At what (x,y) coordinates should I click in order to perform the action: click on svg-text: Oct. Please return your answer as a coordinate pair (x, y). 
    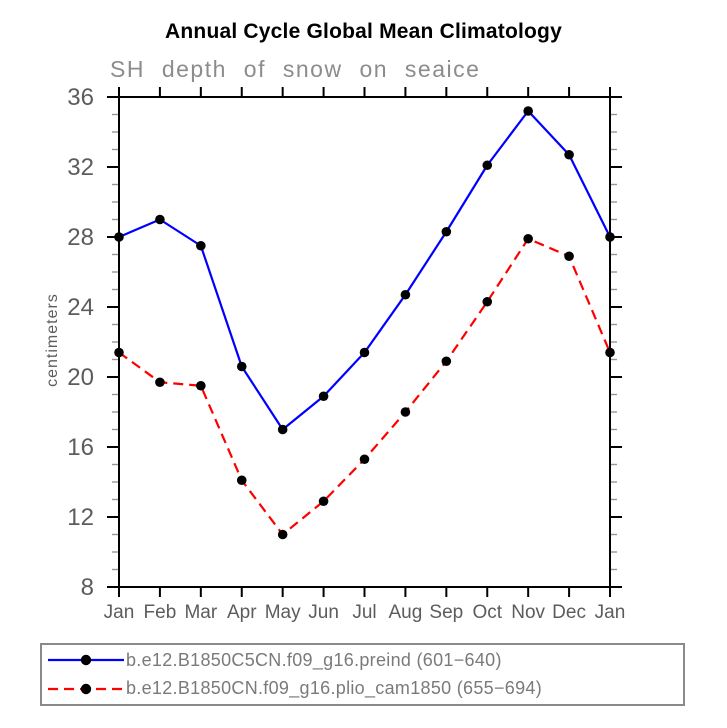
    Looking at the image, I should click on (487, 612).